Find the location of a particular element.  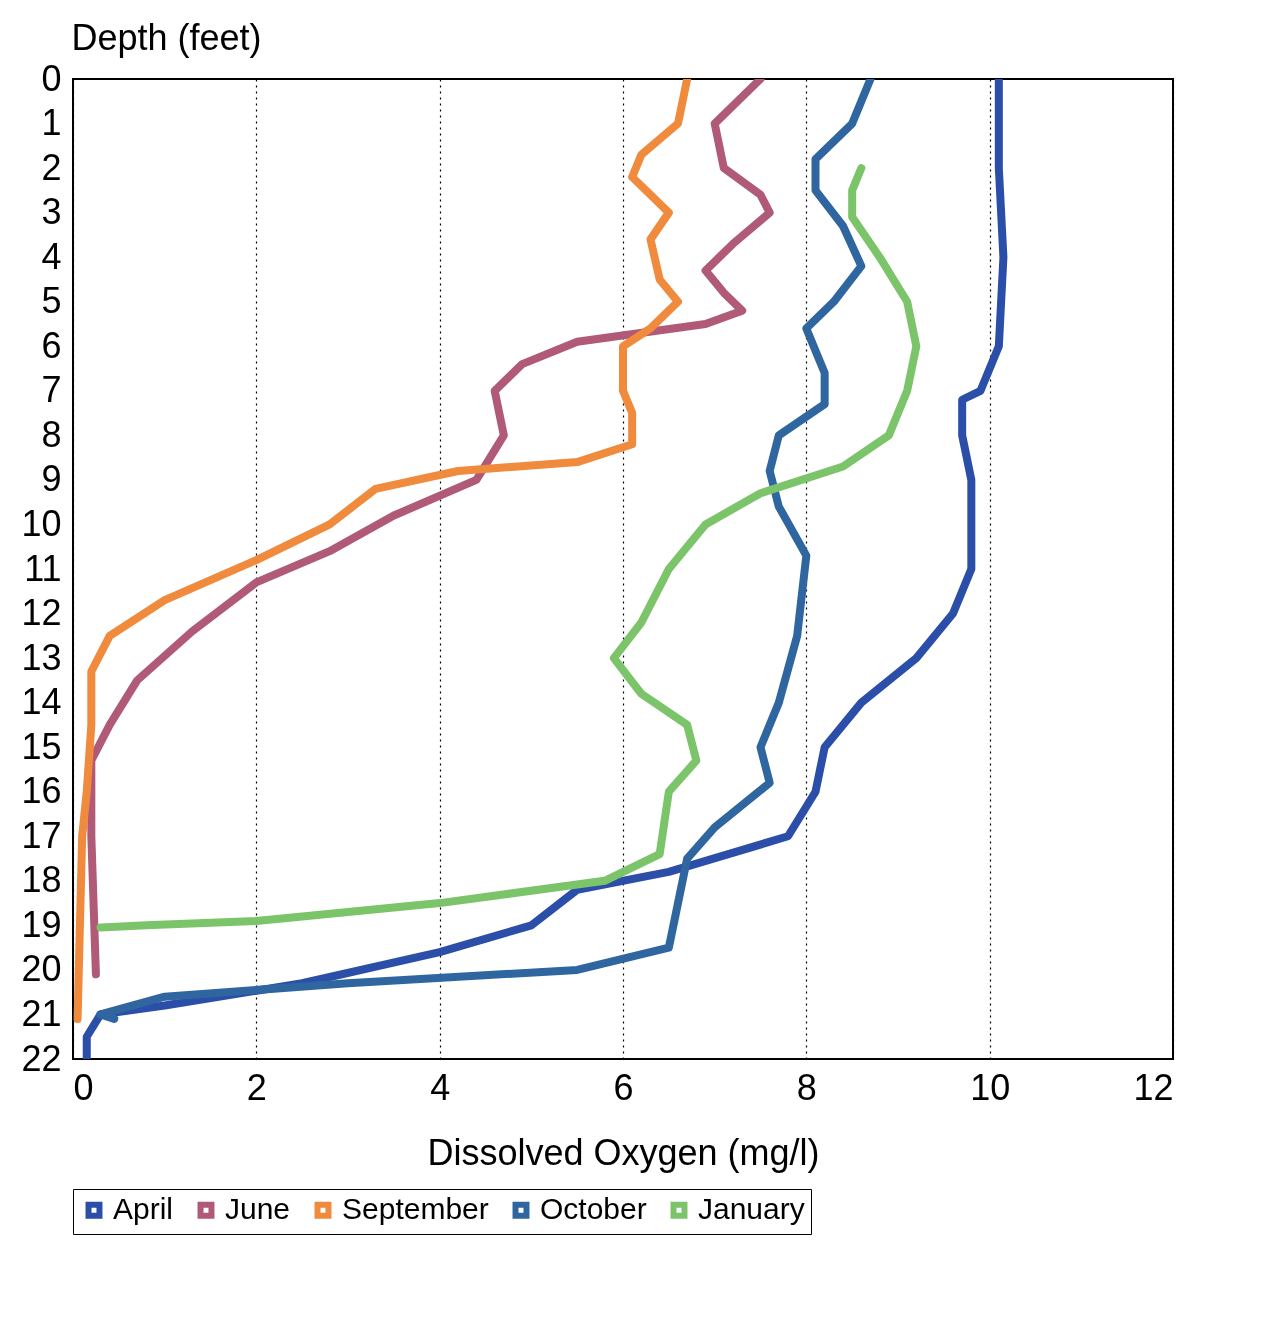

x-tick-label: 10 is located at coordinates (990, 1087).